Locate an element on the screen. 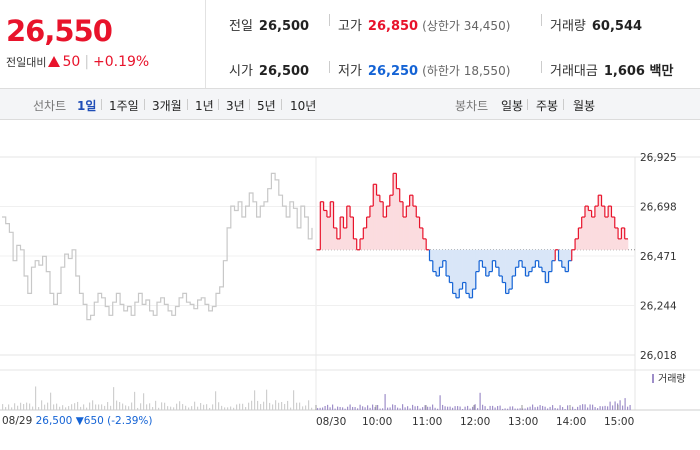  tab-3month: 3개월 is located at coordinates (167, 106).